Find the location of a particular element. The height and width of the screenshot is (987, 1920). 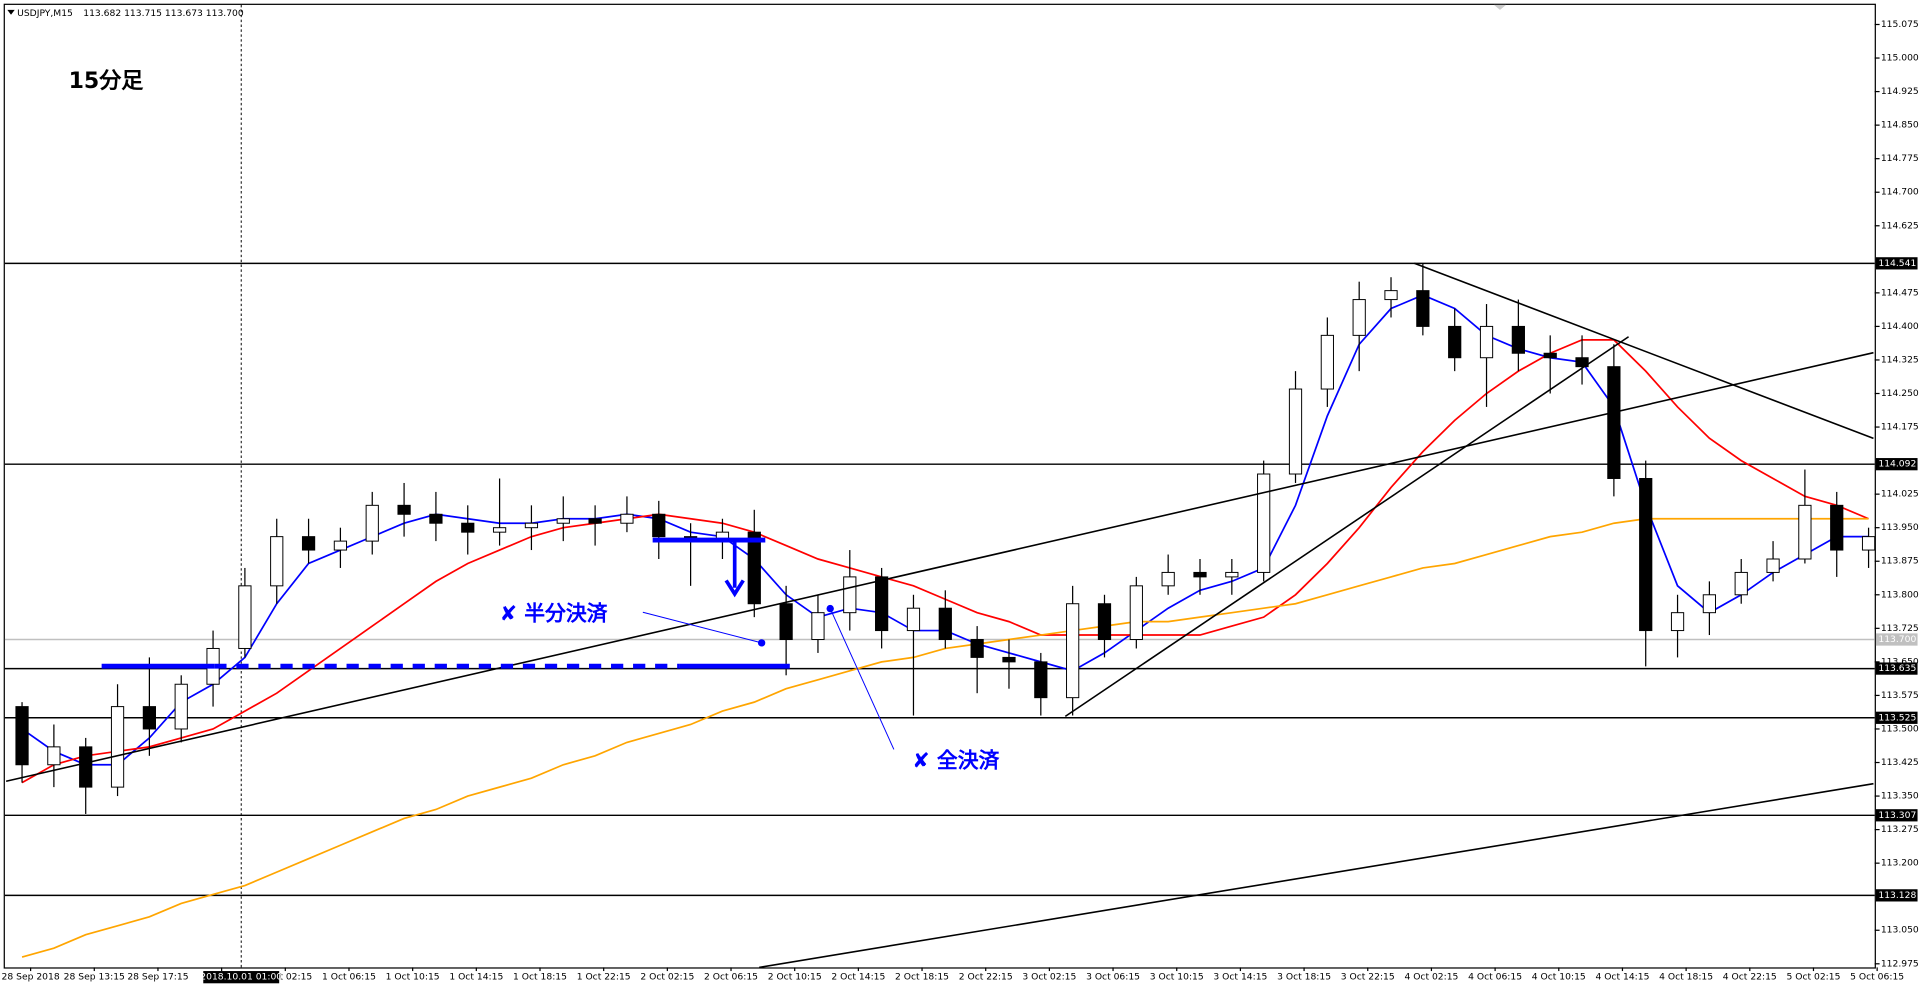

y-tick-label: 113.950 is located at coordinates (1900, 527).